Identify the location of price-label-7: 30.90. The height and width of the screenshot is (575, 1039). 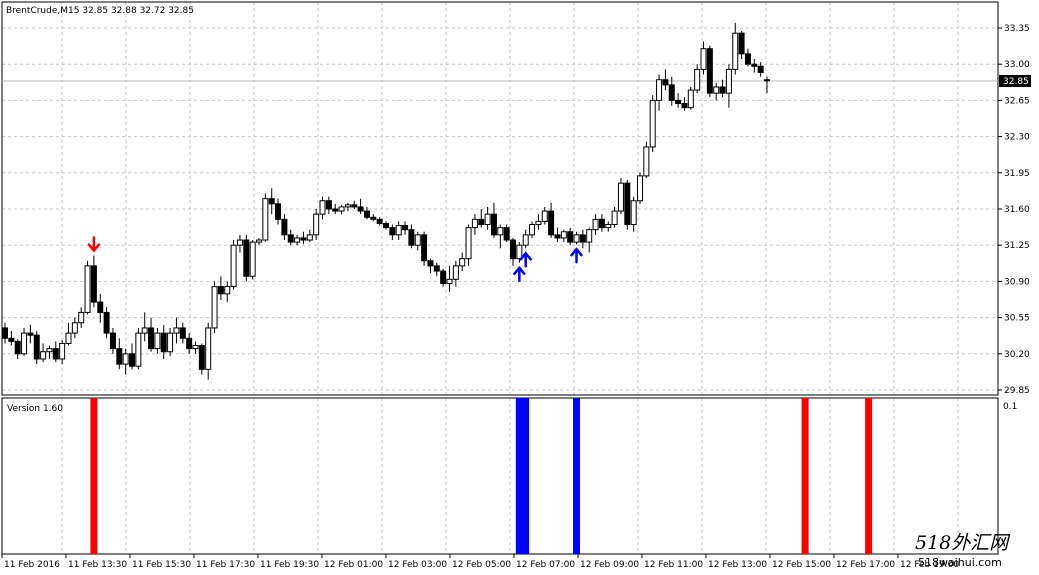
(1017, 282).